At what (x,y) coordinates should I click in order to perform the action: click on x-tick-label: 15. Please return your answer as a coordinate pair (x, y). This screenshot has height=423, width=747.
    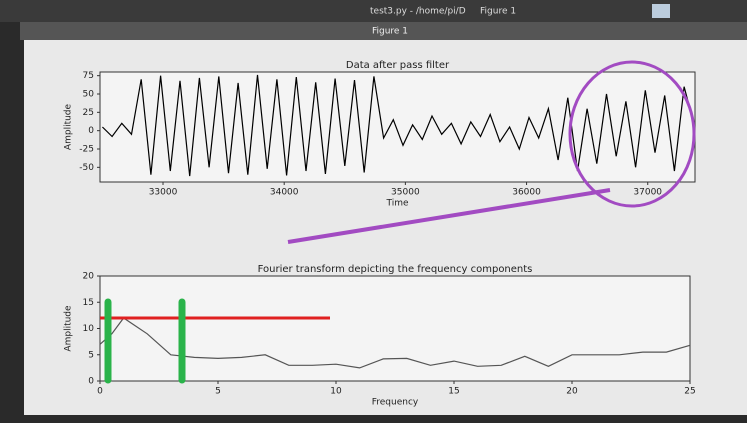
    Looking at the image, I should click on (453, 392).